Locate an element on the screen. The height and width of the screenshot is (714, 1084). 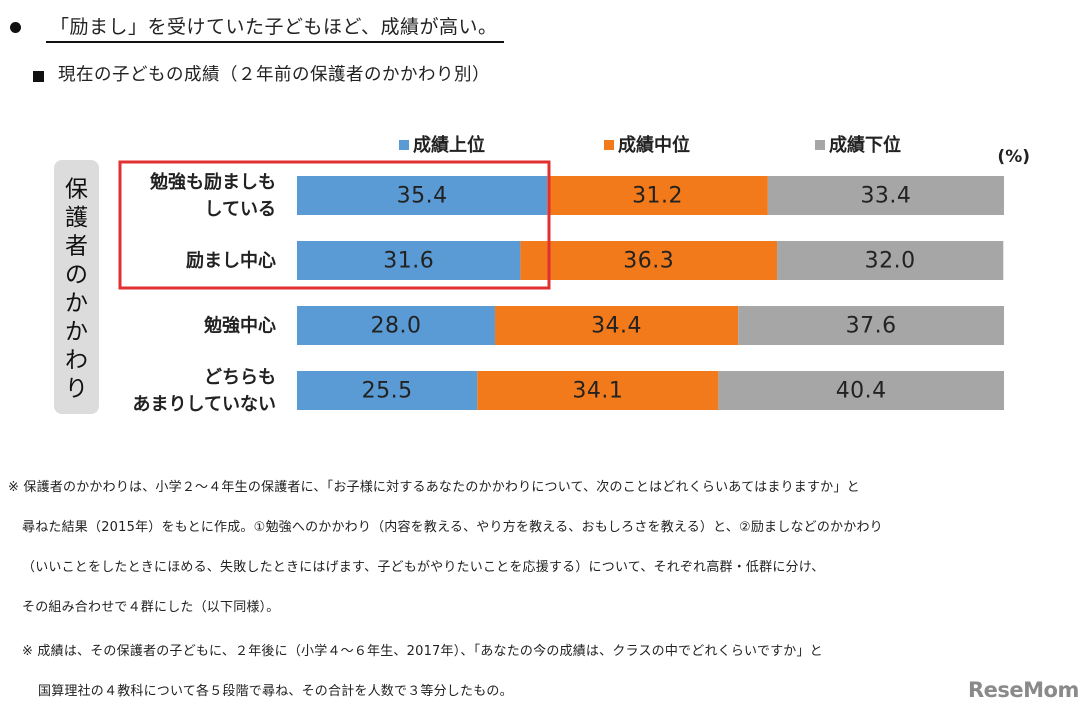
y-group-label-char: 保 is located at coordinates (76, 190).